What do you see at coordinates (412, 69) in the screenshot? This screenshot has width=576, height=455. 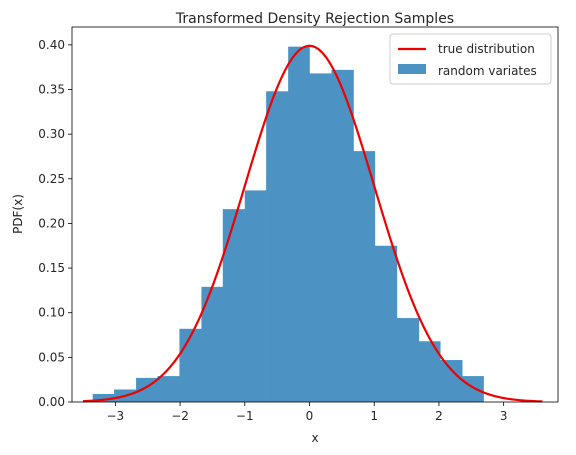 I see `legend-bar-swatch` at bounding box center [412, 69].